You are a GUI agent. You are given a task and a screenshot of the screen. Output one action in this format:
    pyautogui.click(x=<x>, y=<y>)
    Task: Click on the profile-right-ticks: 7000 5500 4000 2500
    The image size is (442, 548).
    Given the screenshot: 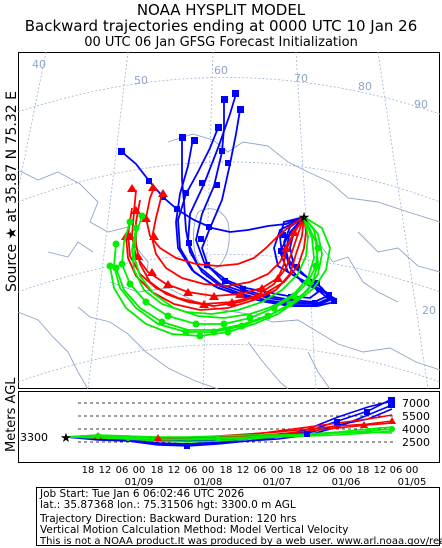 What is the action you would take?
    pyautogui.click(x=416, y=423)
    